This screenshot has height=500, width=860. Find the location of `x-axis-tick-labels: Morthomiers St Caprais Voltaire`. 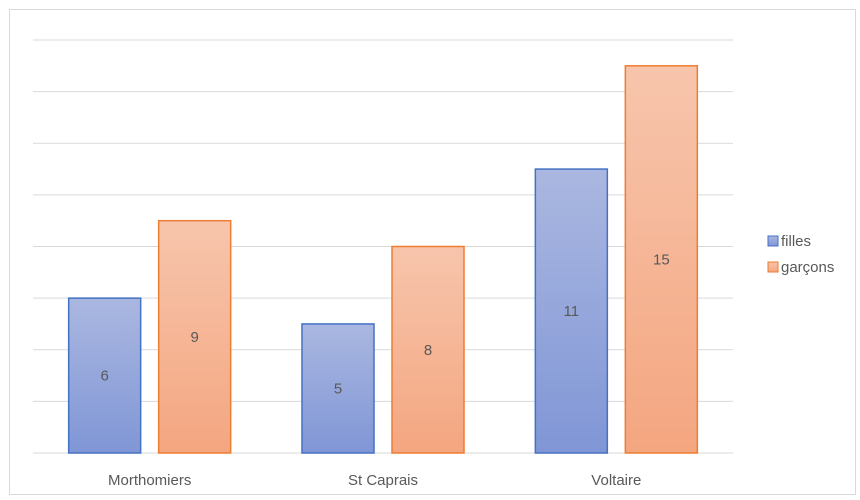

x-axis-tick-labels: Morthomiers St Caprais Voltaire is located at coordinates (374, 480).